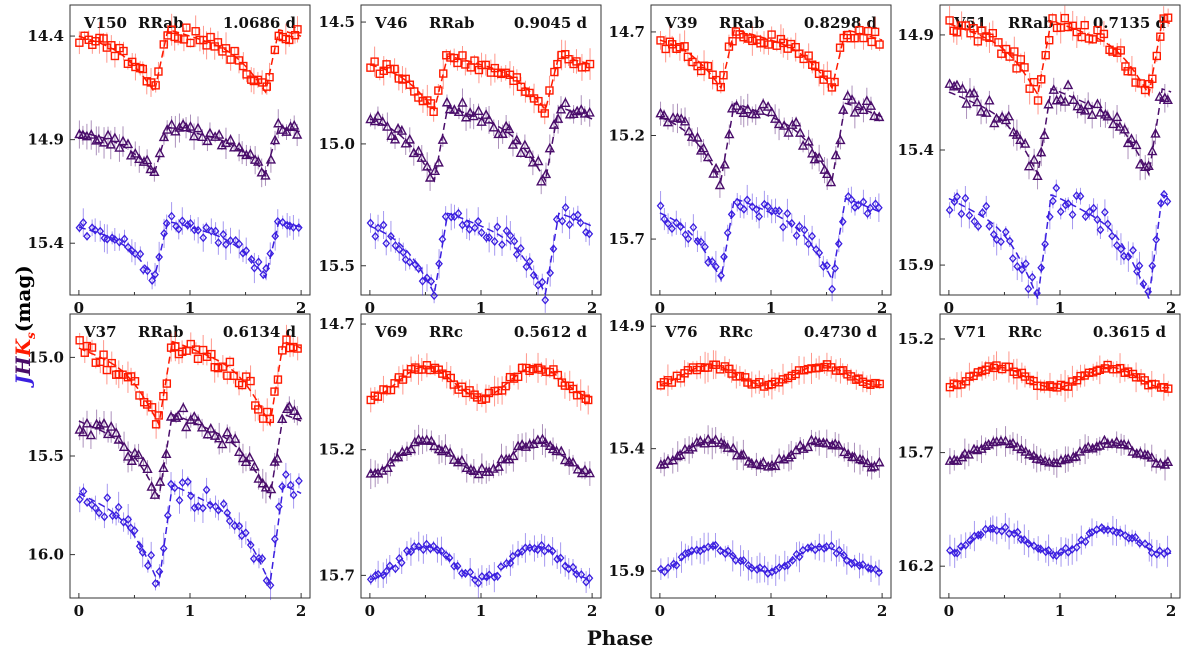 Image resolution: width=1200 pixels, height=653 pixels. What do you see at coordinates (970, 332) in the screenshot?
I see `panel-title-star: V71` at bounding box center [970, 332].